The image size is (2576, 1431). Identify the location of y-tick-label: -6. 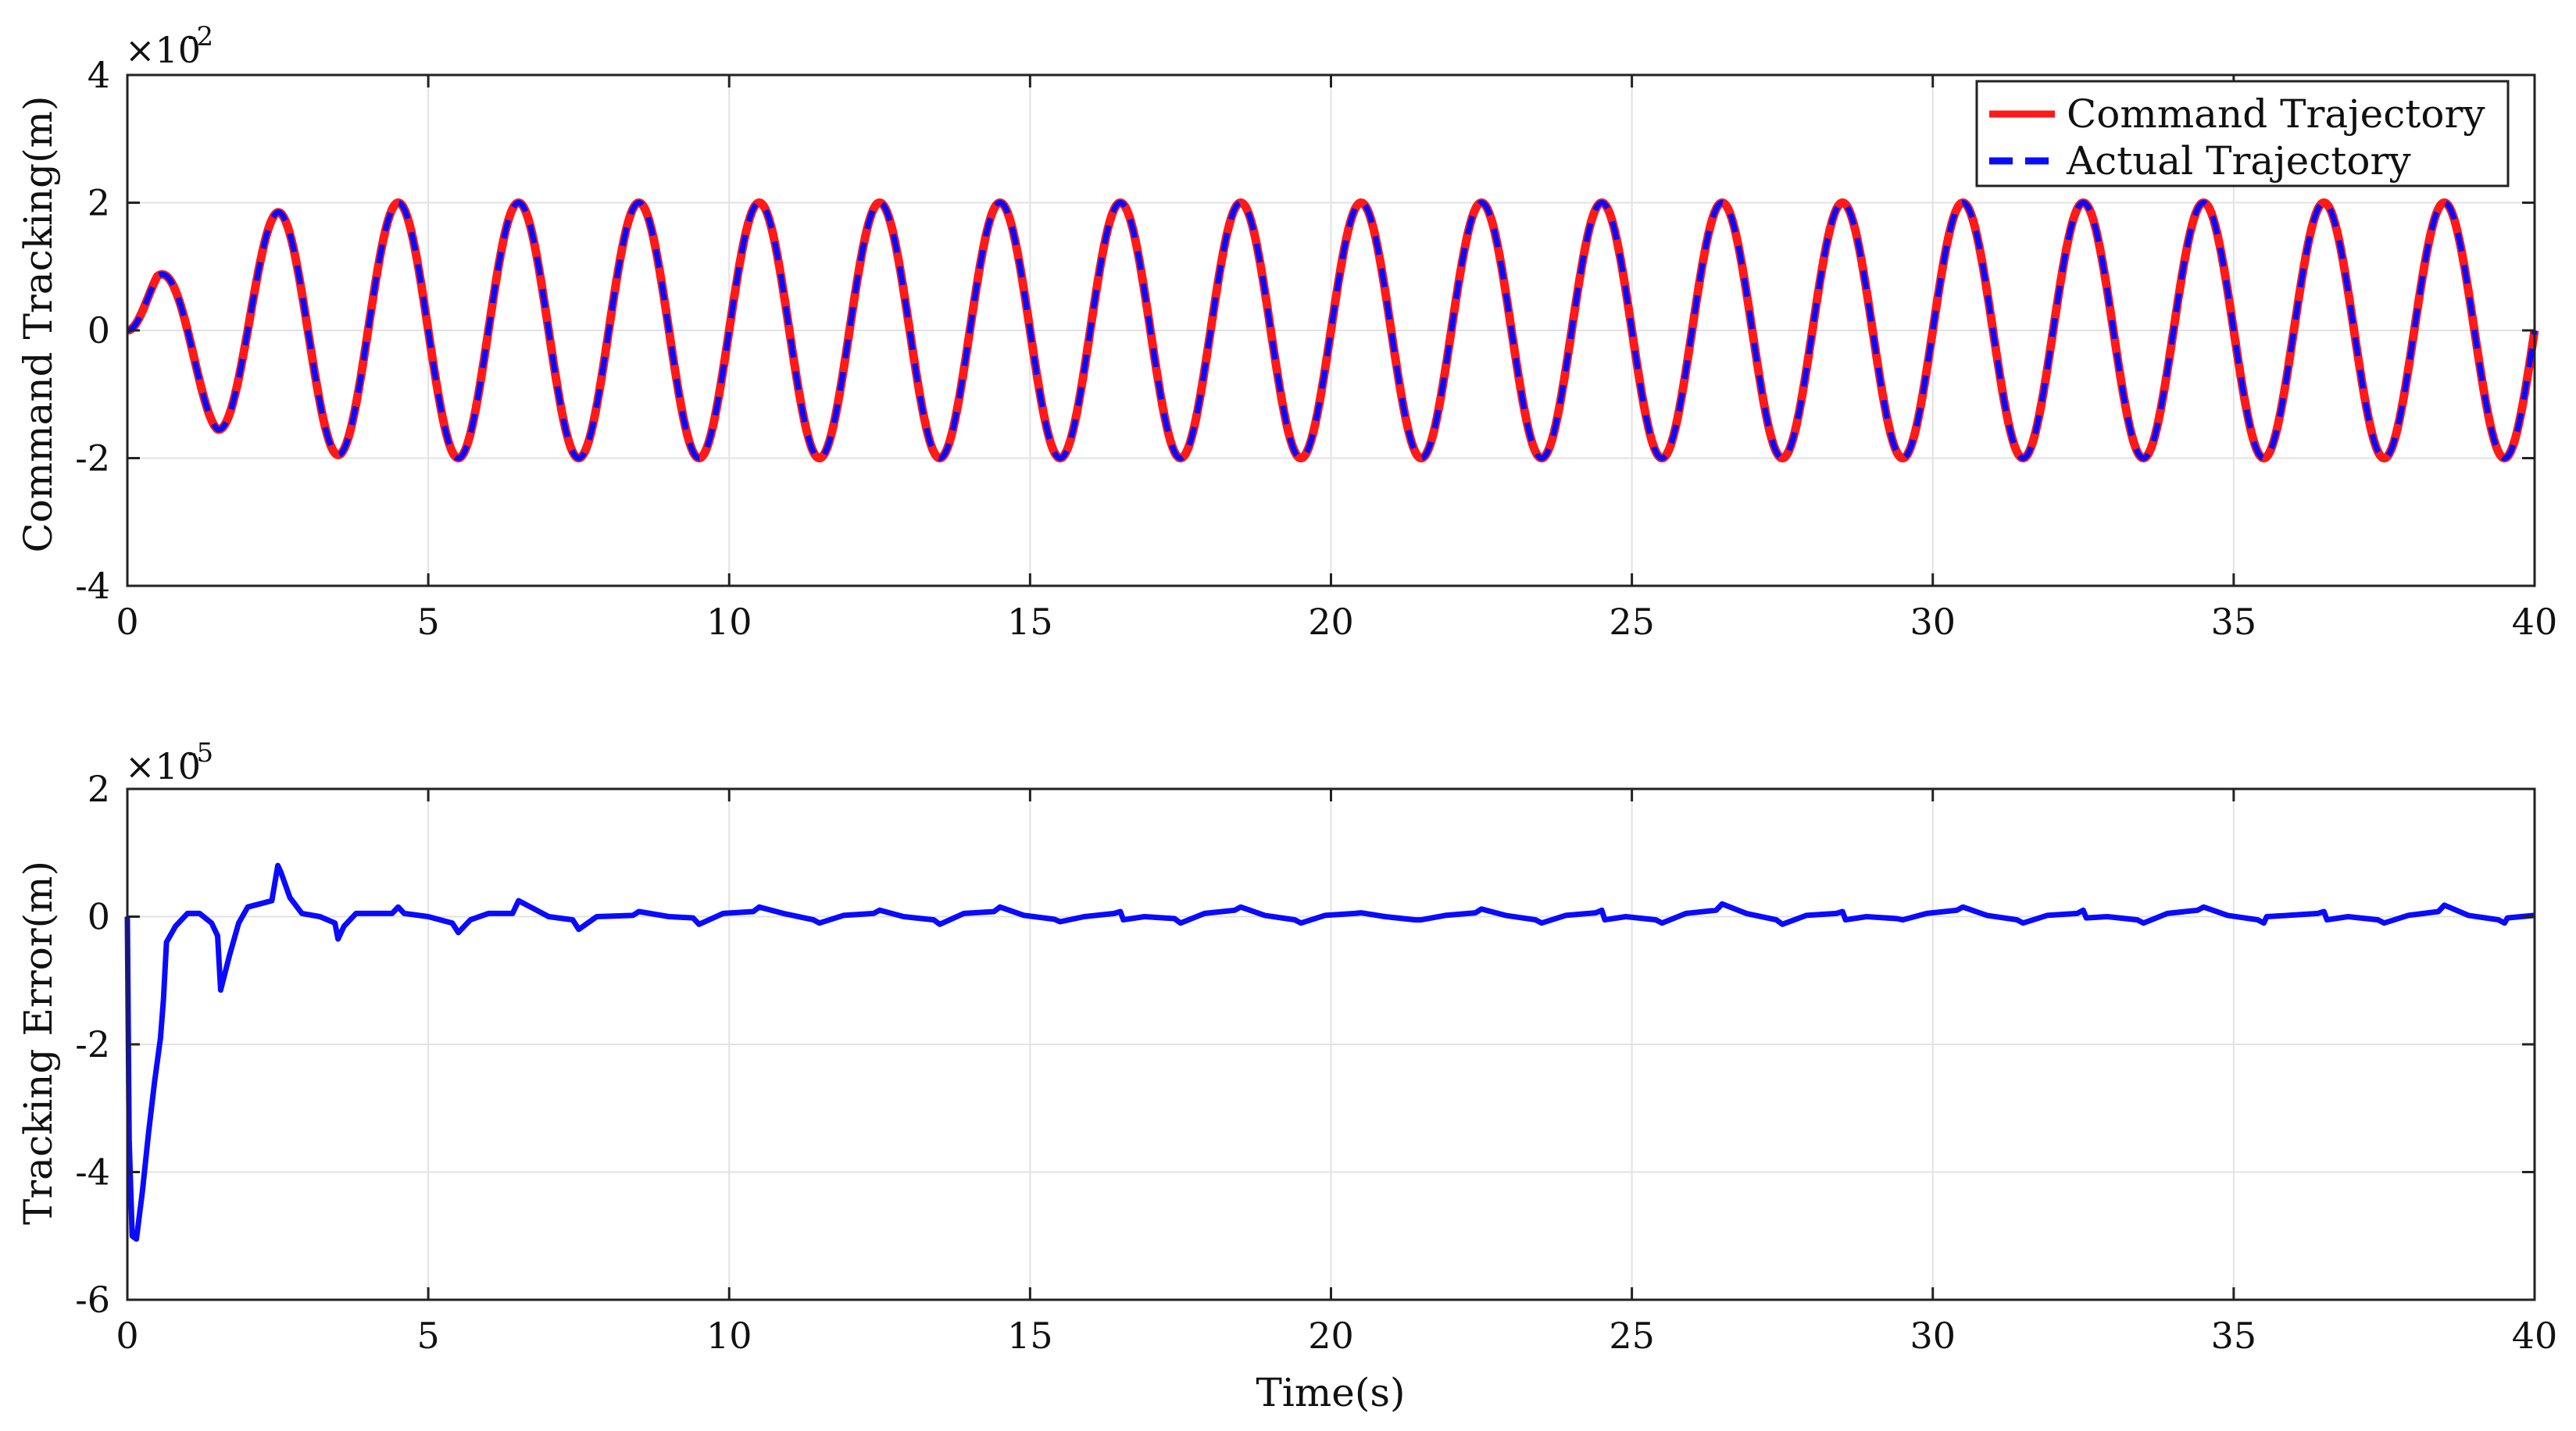
(93, 1300).